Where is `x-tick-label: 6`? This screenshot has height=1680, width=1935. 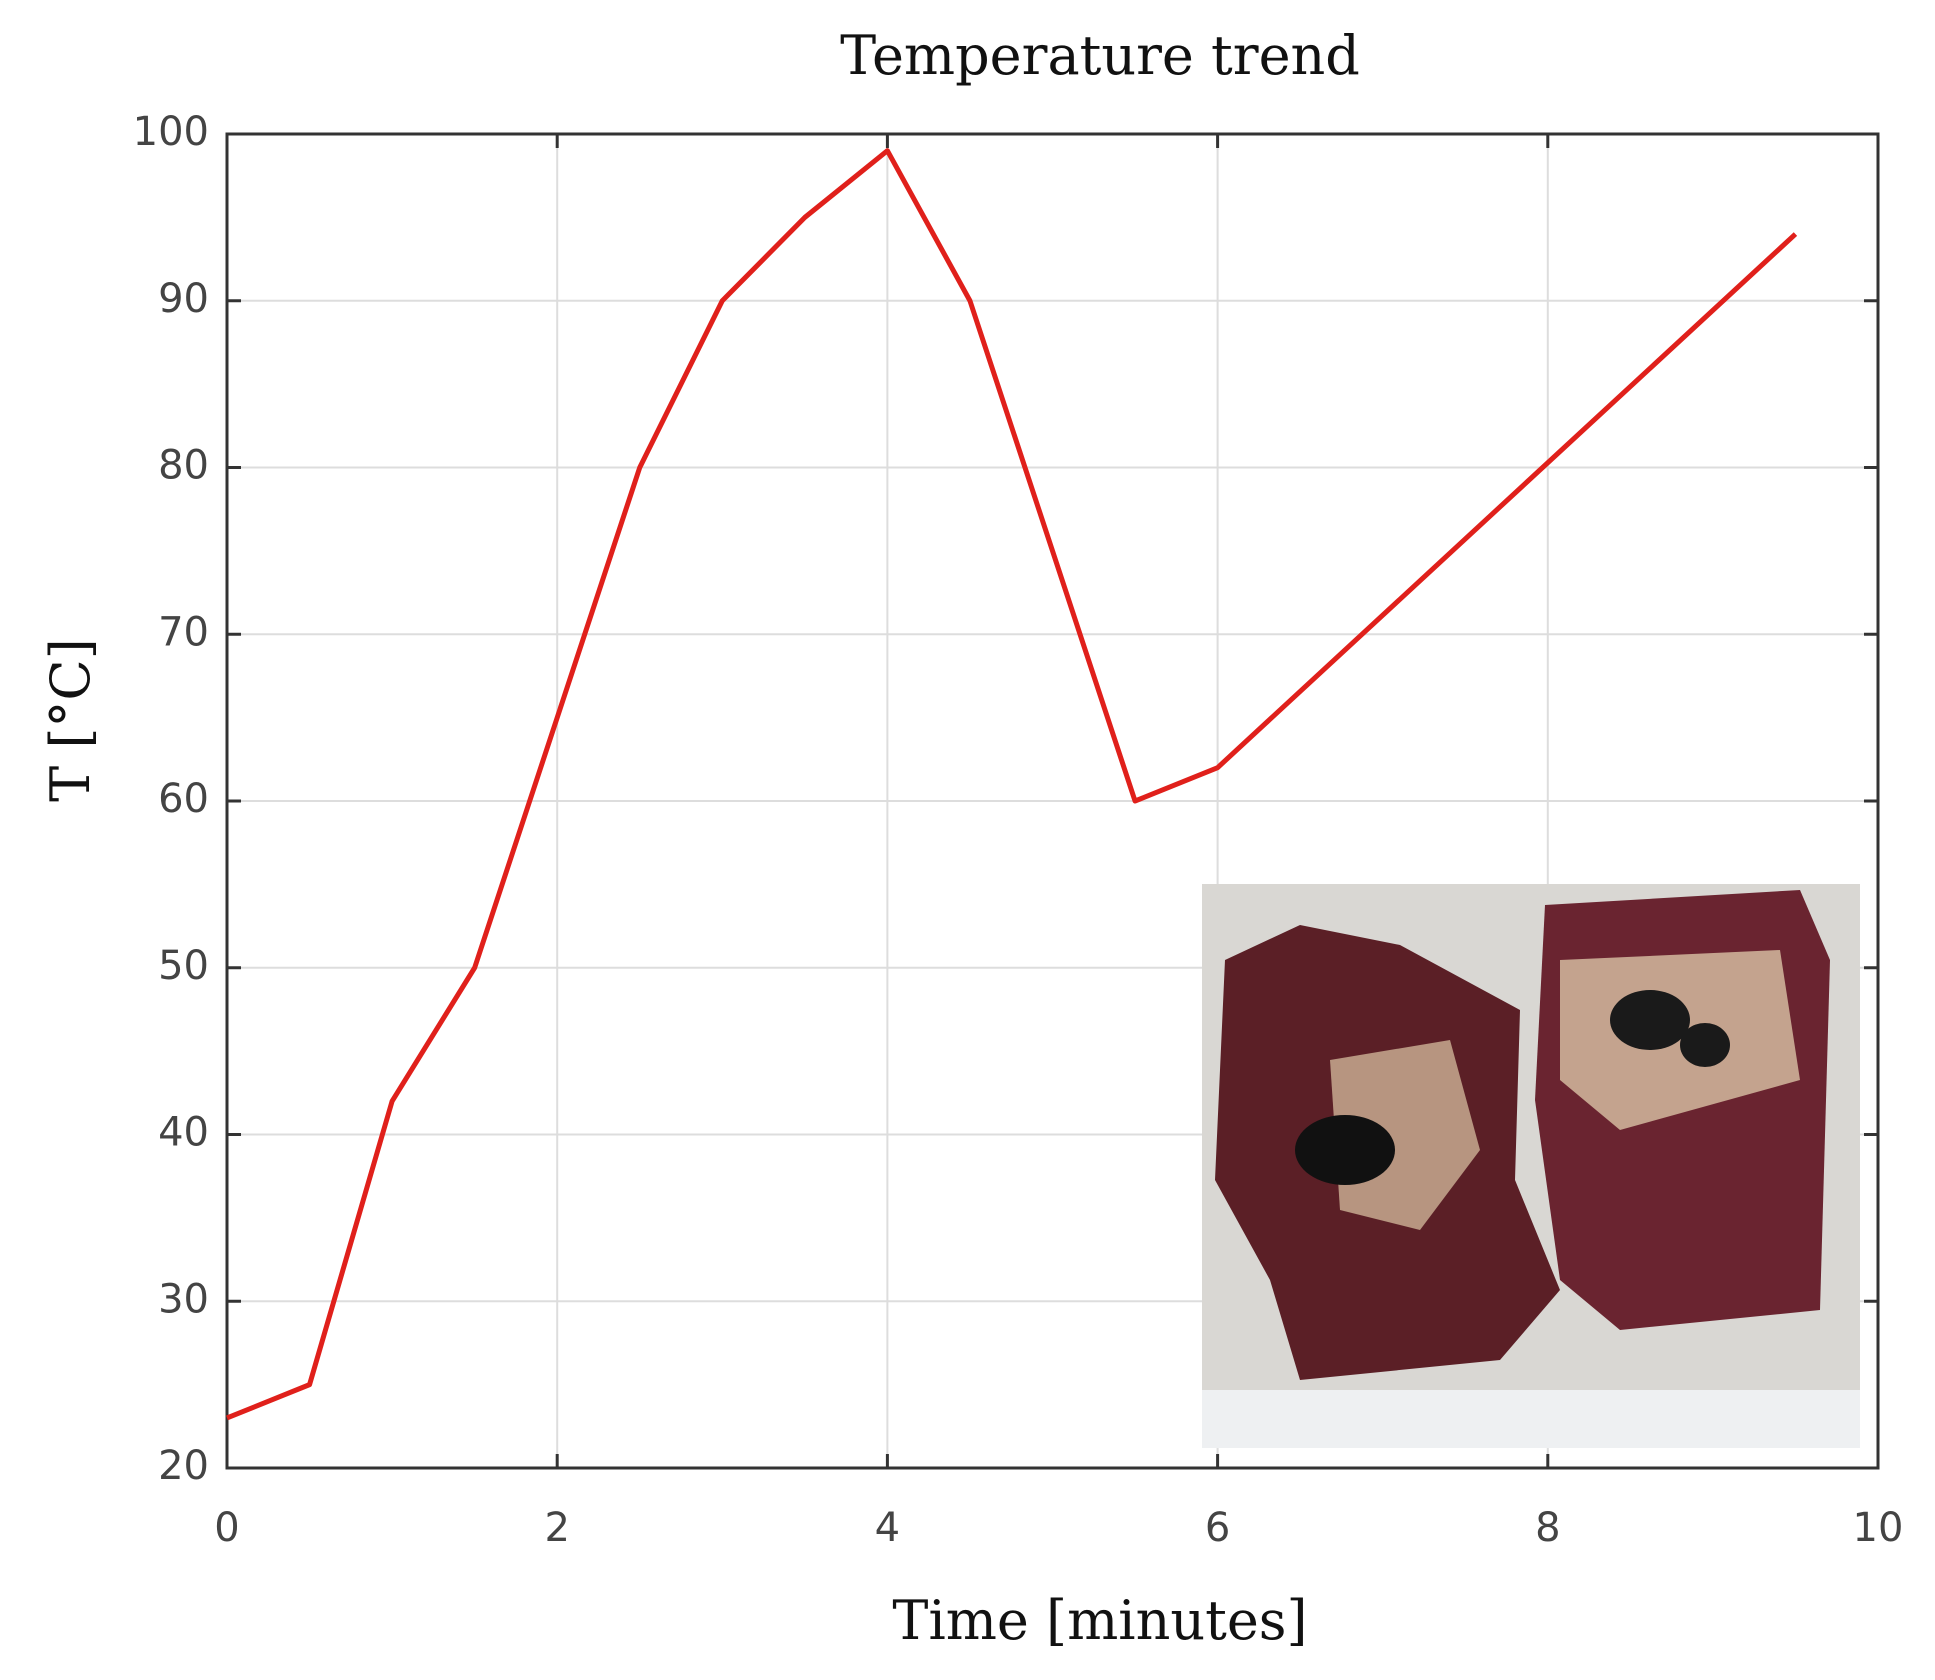
x-tick-label: 6 is located at coordinates (1217, 1528).